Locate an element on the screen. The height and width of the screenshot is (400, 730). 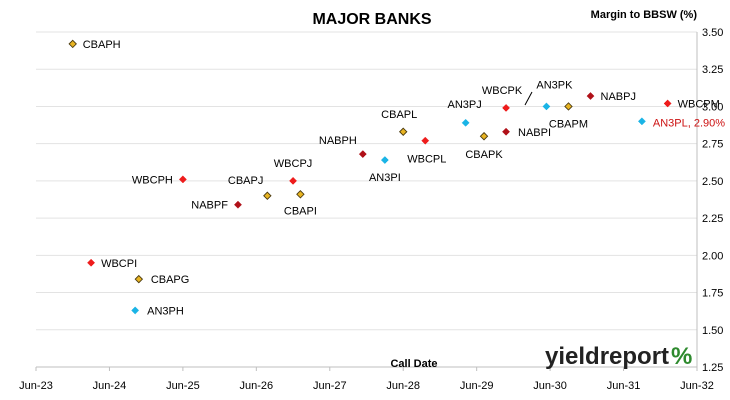
x-tick-label: Jun-29 is located at coordinates (477, 386).